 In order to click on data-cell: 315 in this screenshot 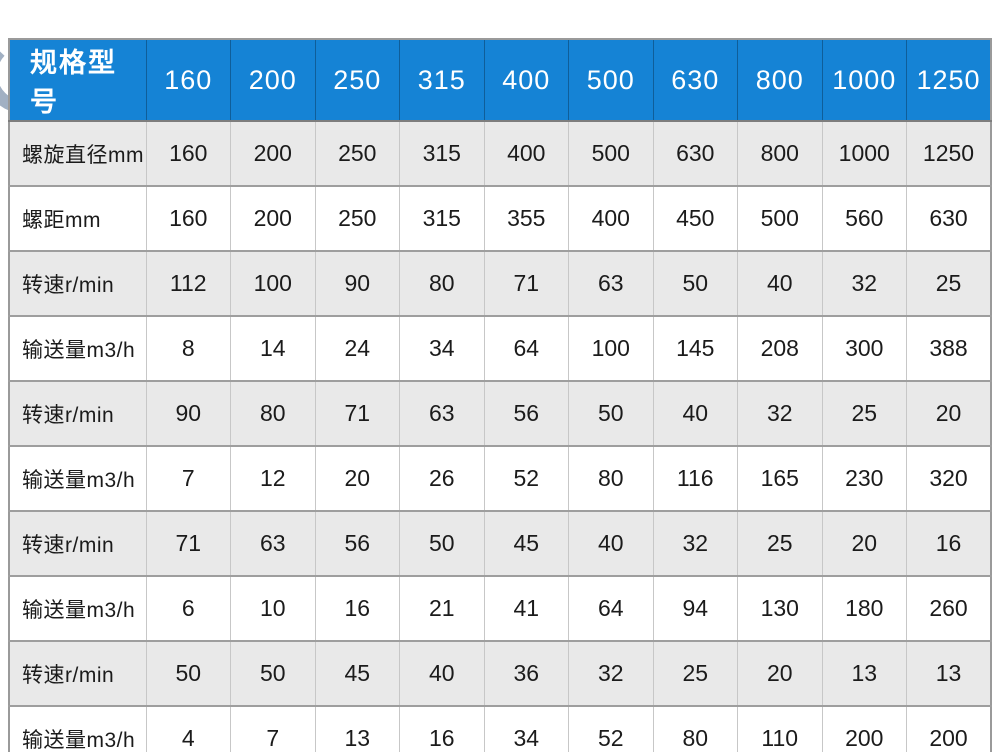, I will do `click(441, 153)`.